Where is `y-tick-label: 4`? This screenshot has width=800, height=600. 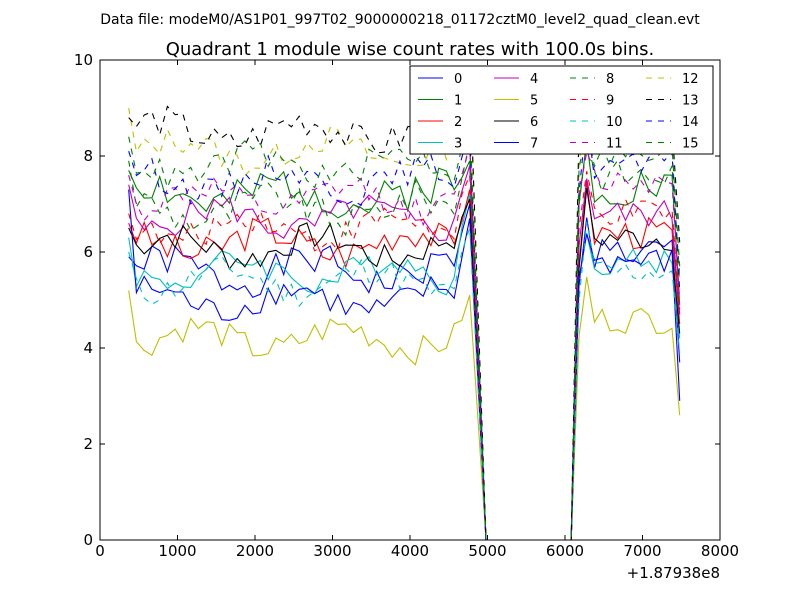
y-tick-label: 4 is located at coordinates (88, 348).